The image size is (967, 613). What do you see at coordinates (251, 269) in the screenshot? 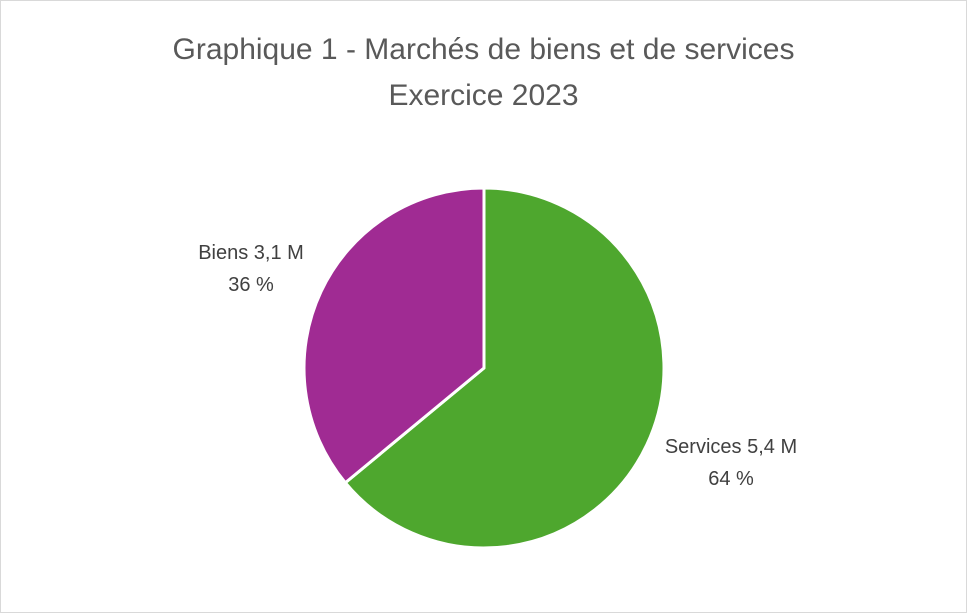
I see `slice-label-biens: Biens 3,1 M 36 %` at bounding box center [251, 269].